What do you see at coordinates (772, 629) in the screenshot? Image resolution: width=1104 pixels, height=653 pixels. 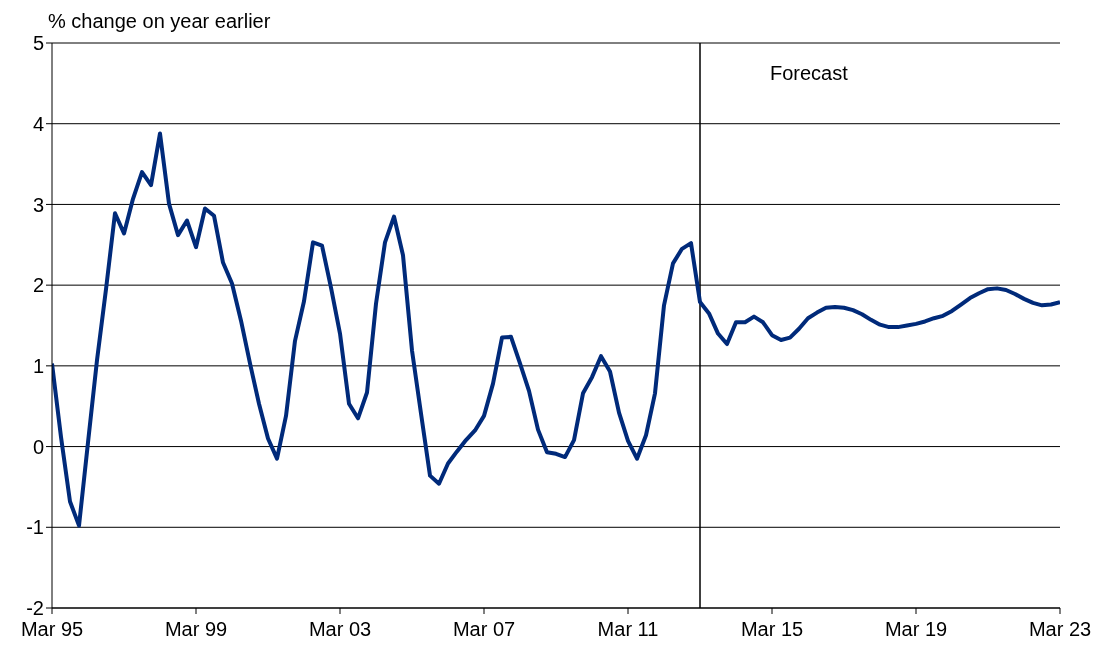 I see `x-tick-label: Mar 15` at bounding box center [772, 629].